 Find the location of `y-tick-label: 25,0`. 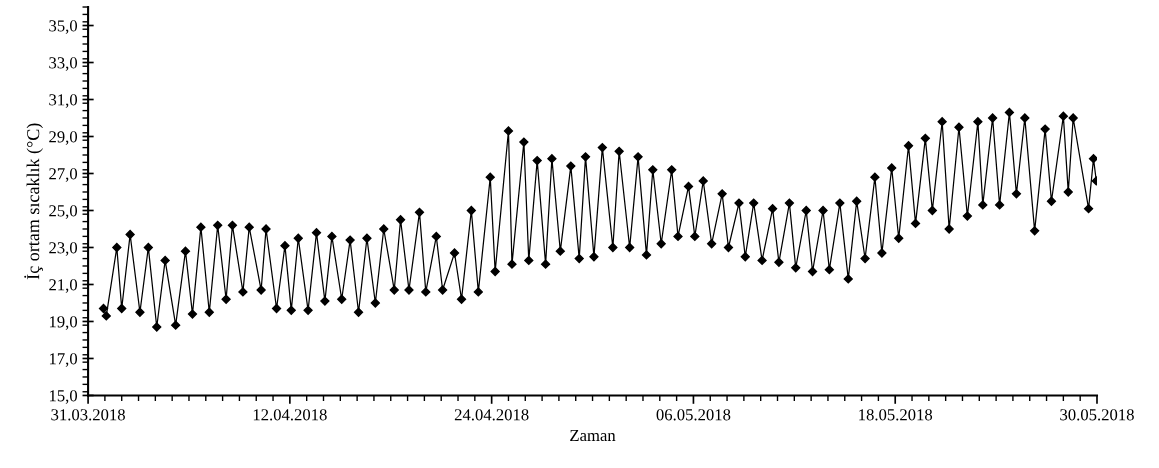

y-tick-label: 25,0 is located at coordinates (63, 212).